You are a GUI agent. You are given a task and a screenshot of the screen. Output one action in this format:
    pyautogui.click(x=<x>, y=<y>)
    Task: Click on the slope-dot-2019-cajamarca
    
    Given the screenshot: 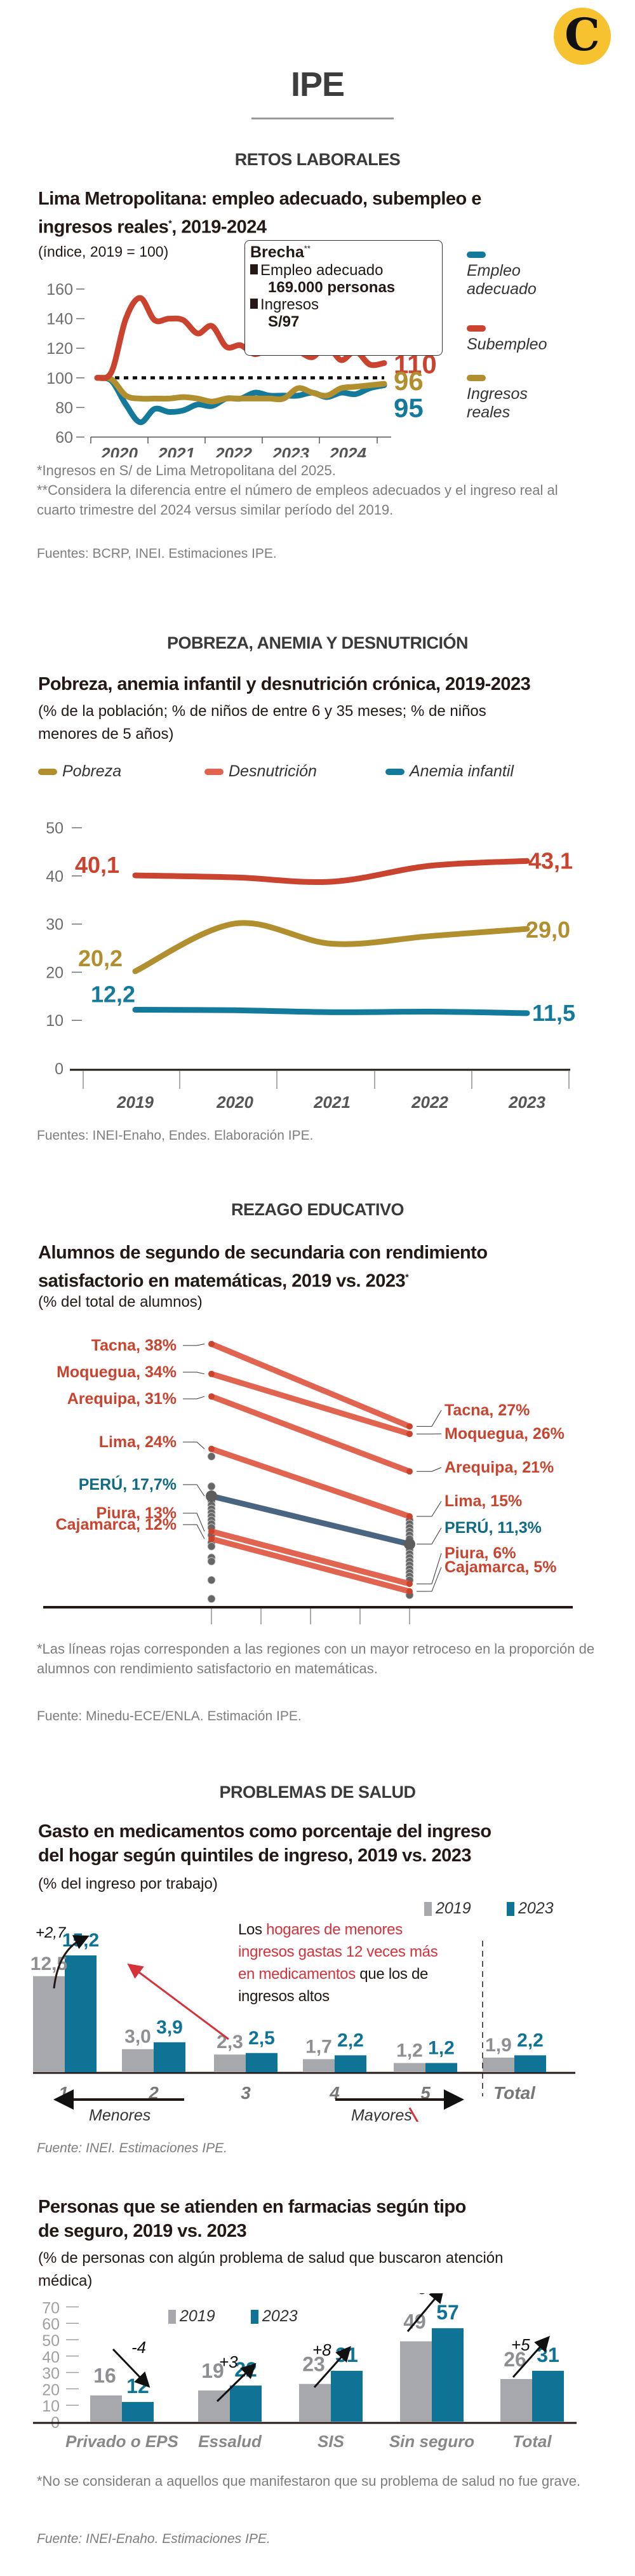 What is the action you would take?
    pyautogui.click(x=212, y=1538)
    